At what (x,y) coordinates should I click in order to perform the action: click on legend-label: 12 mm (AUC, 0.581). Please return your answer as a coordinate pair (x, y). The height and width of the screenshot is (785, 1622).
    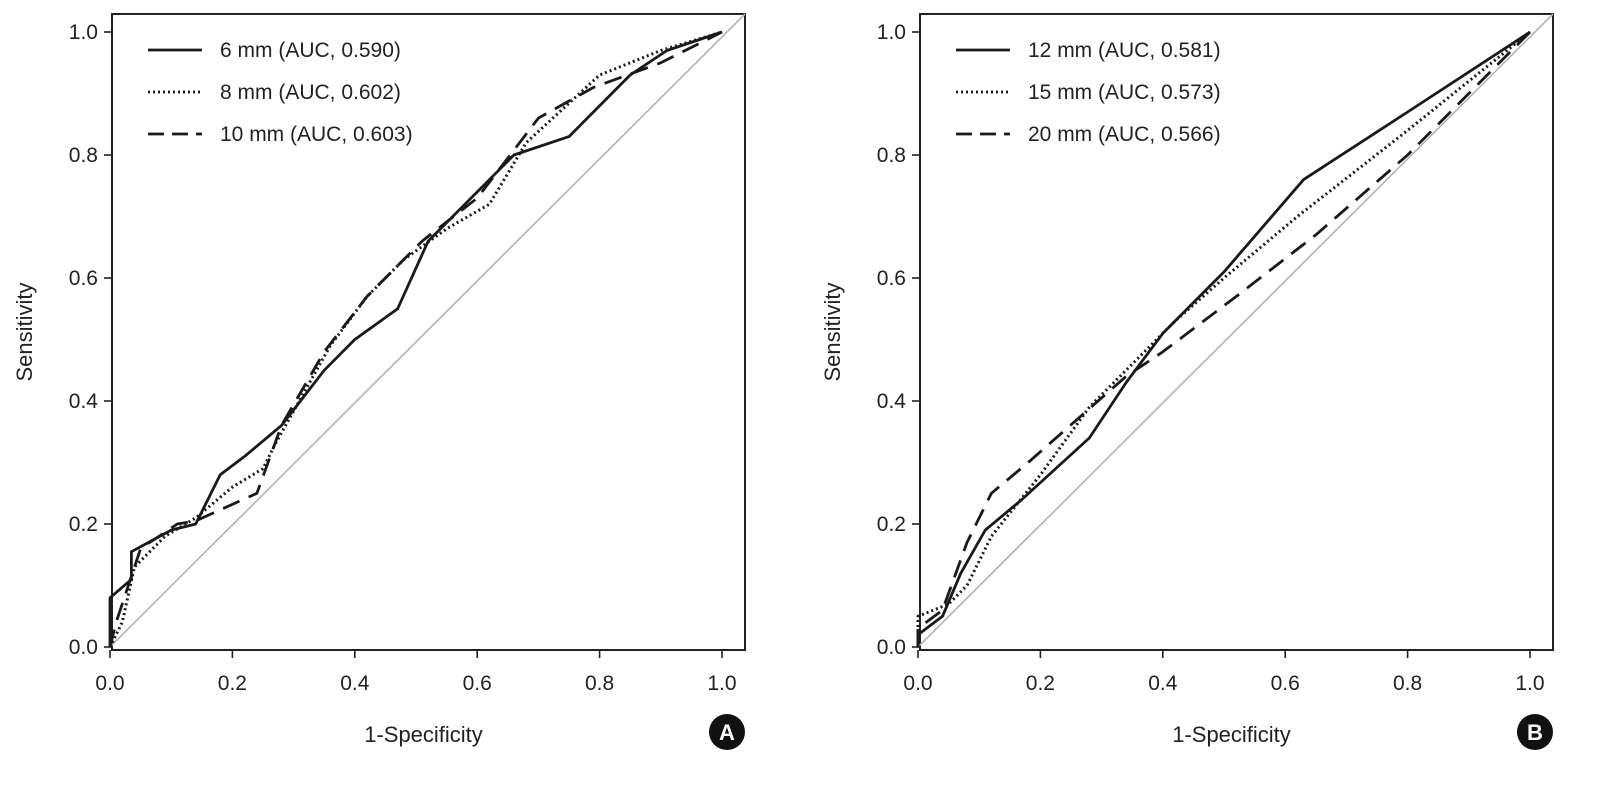
    Looking at the image, I should click on (1124, 50).